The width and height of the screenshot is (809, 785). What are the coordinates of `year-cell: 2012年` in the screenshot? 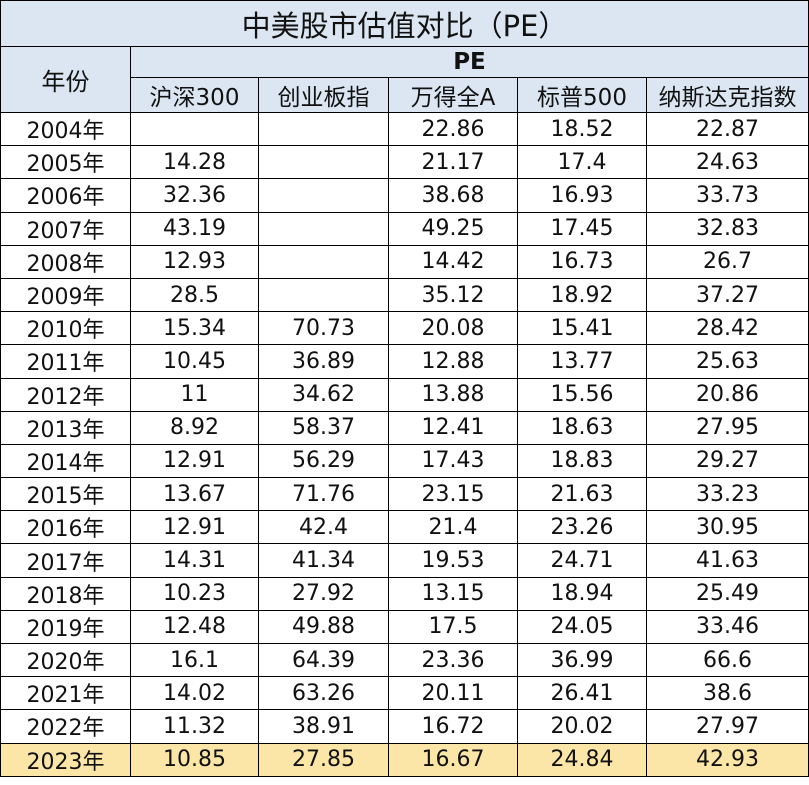 It's located at (65, 394).